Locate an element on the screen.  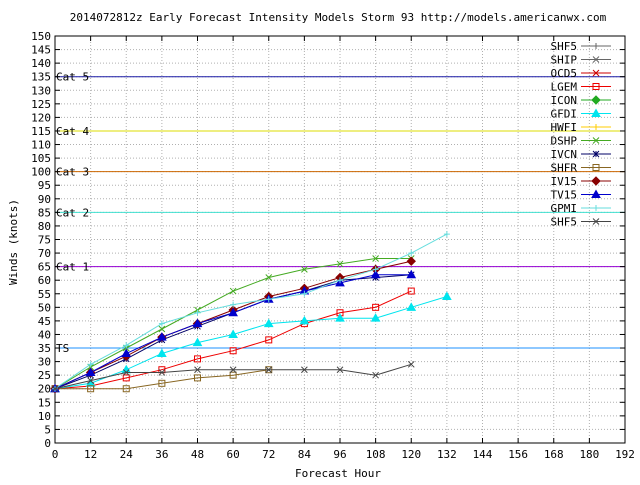
legend-label: SHFR is located at coordinates (564, 168).